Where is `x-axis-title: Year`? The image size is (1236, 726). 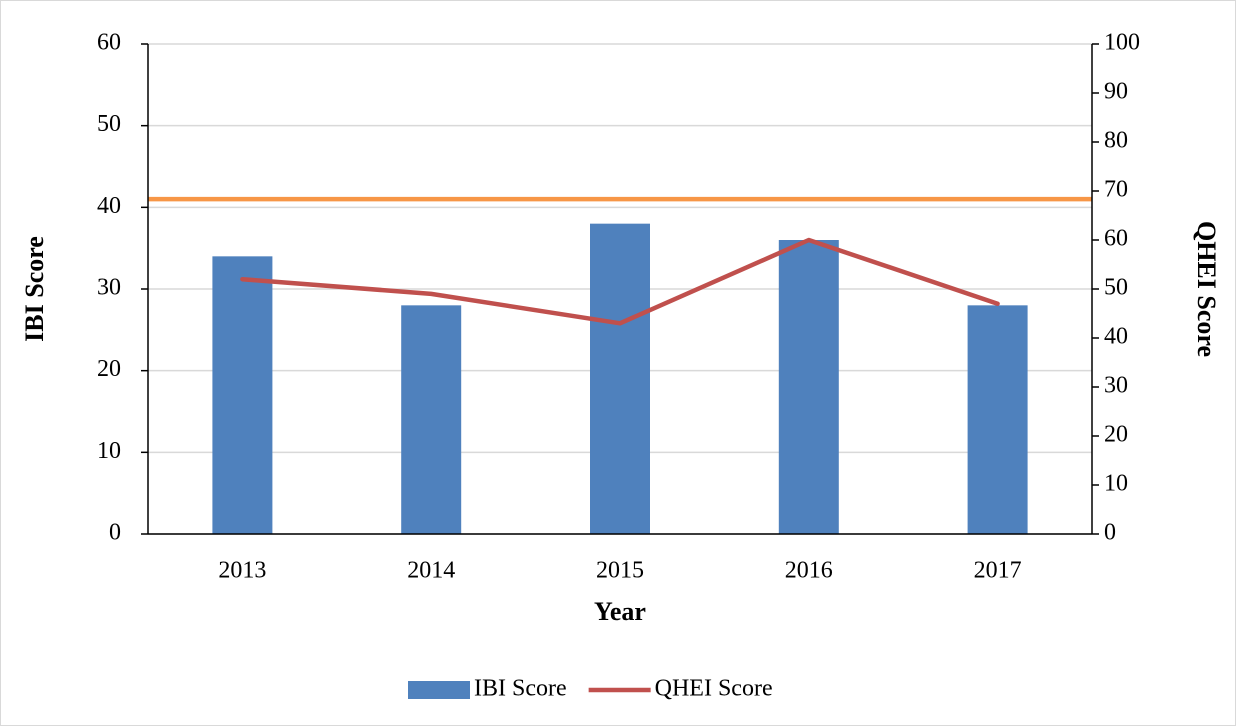
x-axis-title: Year is located at coordinates (620, 611).